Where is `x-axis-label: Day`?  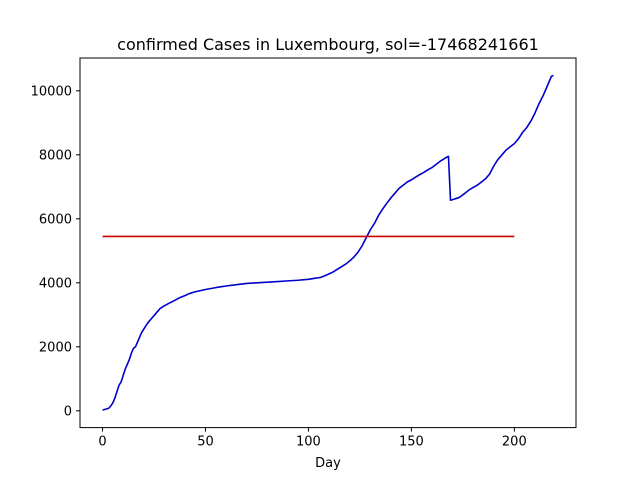 x-axis-label: Day is located at coordinates (328, 463).